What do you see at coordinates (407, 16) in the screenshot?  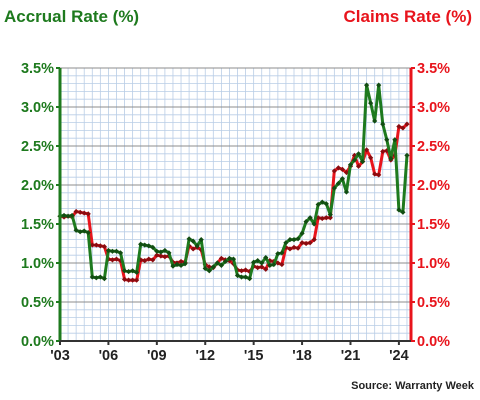 I see `right-axis-title: Claims Rate (%)` at bounding box center [407, 16].